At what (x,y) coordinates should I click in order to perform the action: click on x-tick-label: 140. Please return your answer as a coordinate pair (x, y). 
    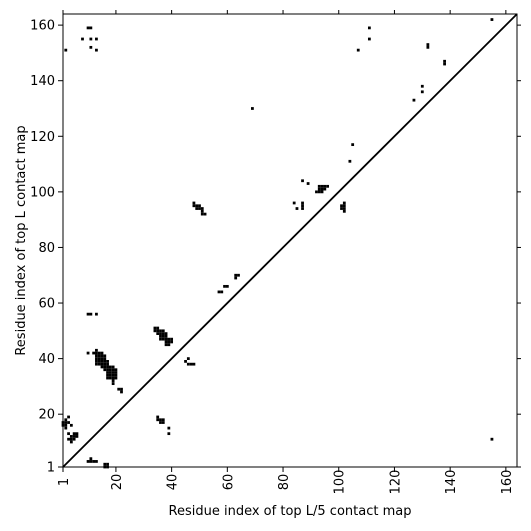
    Looking at the image, I should click on (451, 482).